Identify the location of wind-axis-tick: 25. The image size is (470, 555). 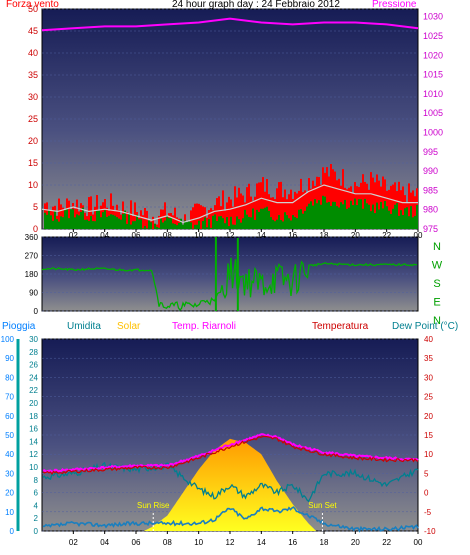
(33, 119).